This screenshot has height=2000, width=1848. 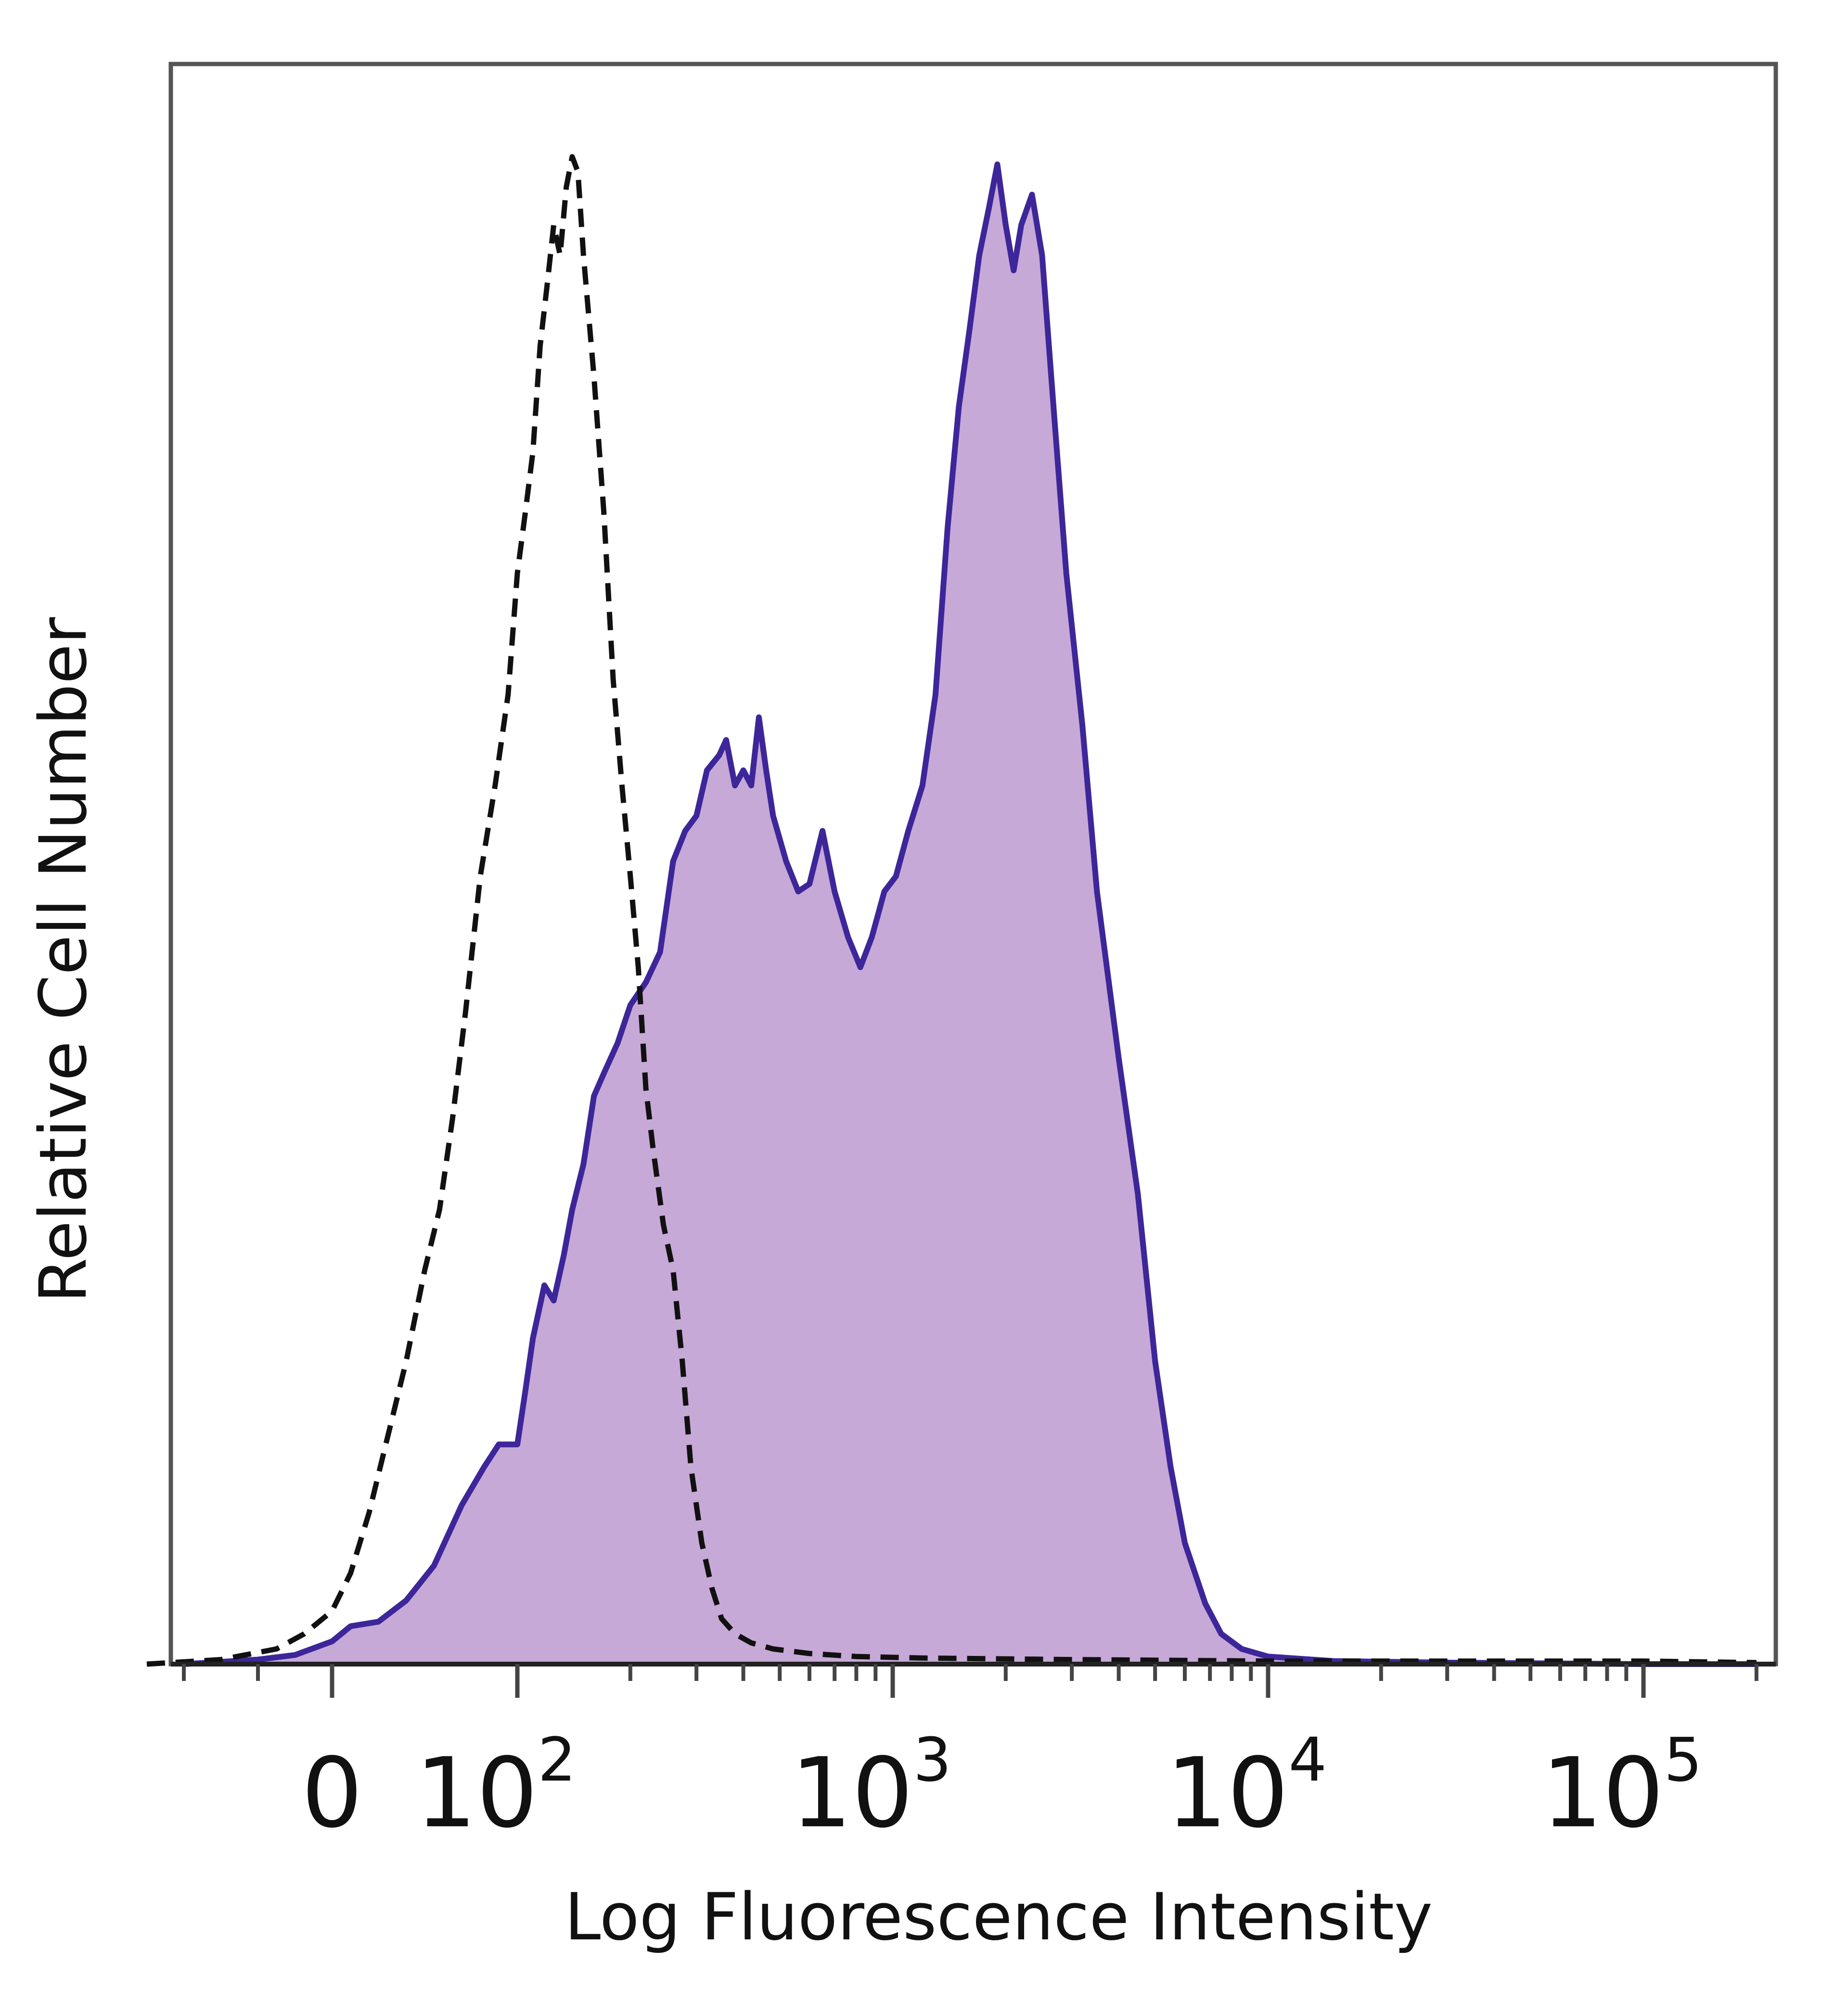 What do you see at coordinates (331, 1793) in the screenshot?
I see `x-tick-label: 0` at bounding box center [331, 1793].